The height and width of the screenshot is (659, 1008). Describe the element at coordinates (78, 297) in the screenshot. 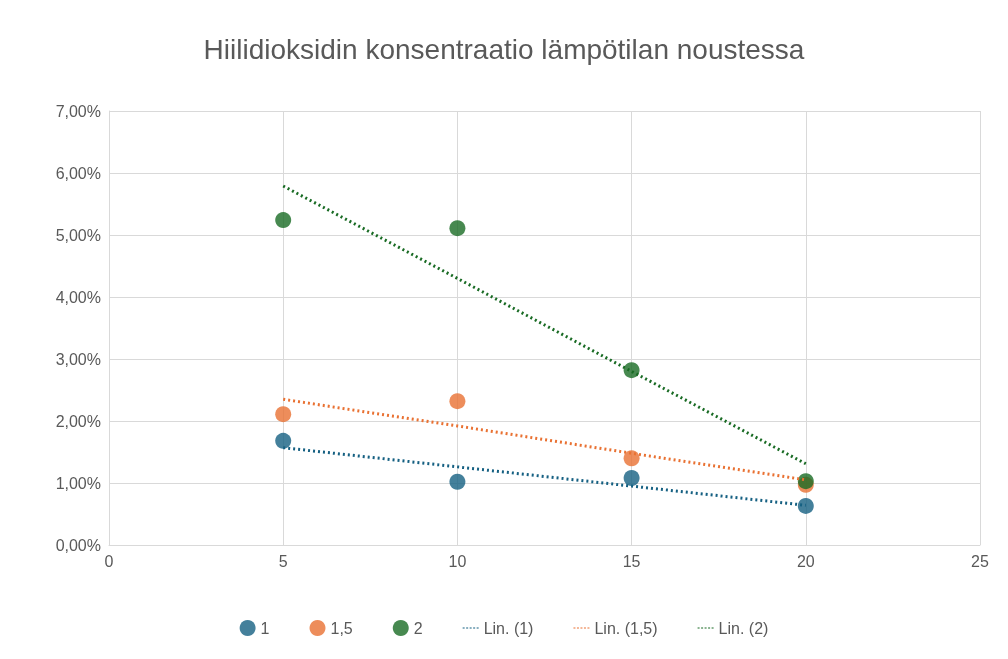

I see `y-tick-label: 4,00%` at that location.